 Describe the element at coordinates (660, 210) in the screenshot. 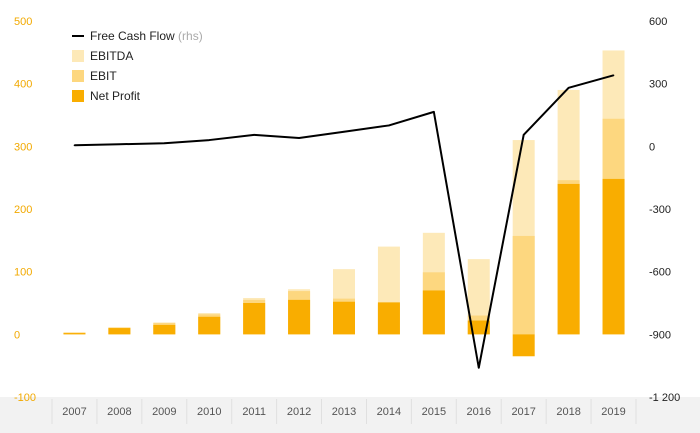

I see `right-tick-label: -300` at that location.